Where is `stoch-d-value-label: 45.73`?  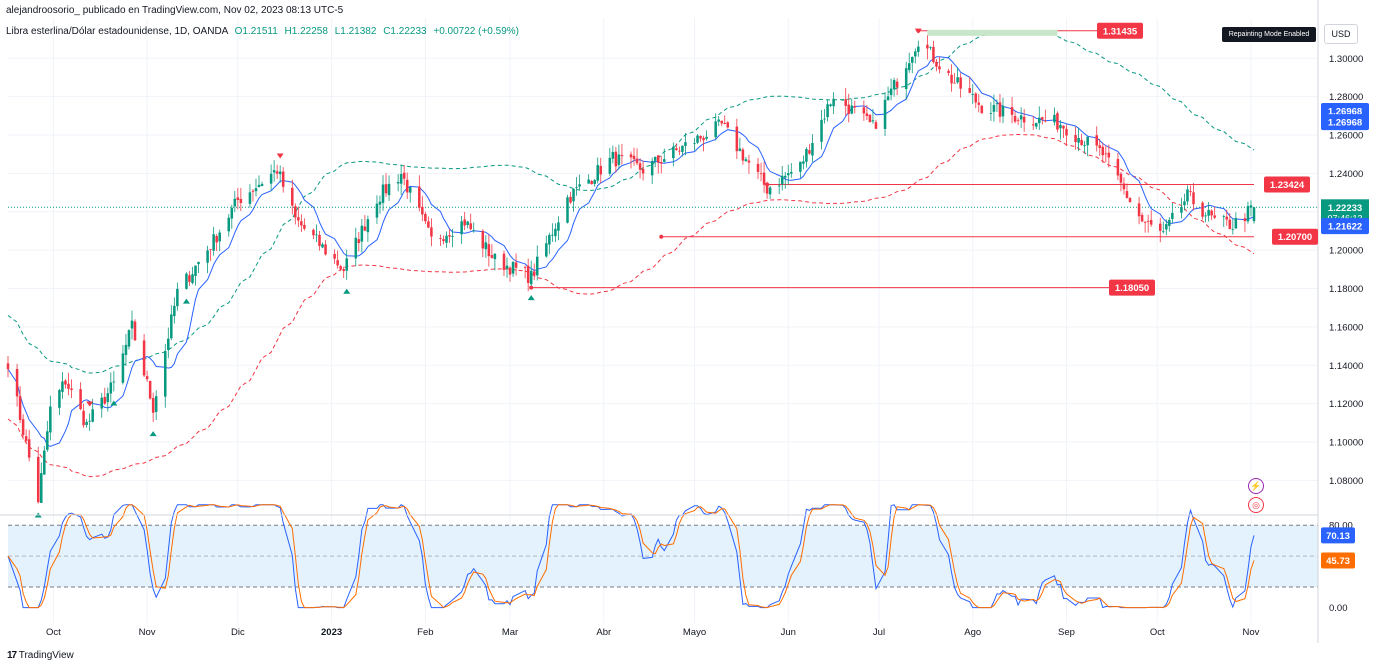
stoch-d-value-label: 45.73 is located at coordinates (1338, 561).